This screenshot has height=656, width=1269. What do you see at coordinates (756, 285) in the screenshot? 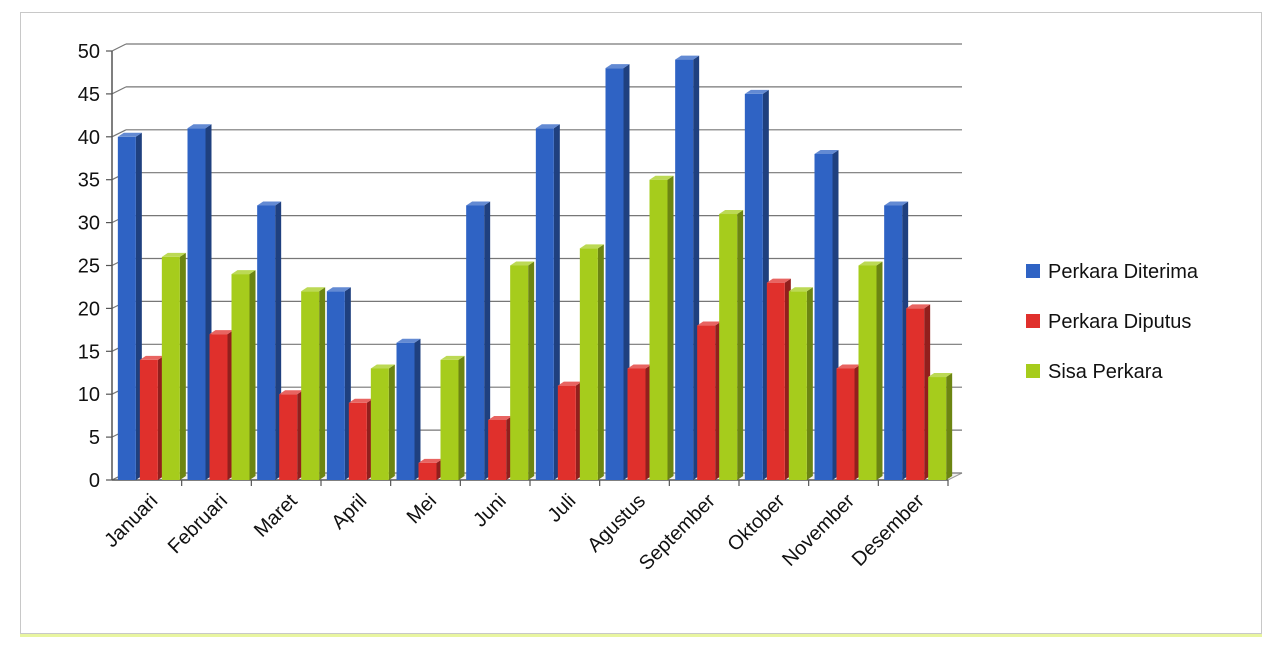
I see `bar-perkara-diterima-oktober` at bounding box center [756, 285].